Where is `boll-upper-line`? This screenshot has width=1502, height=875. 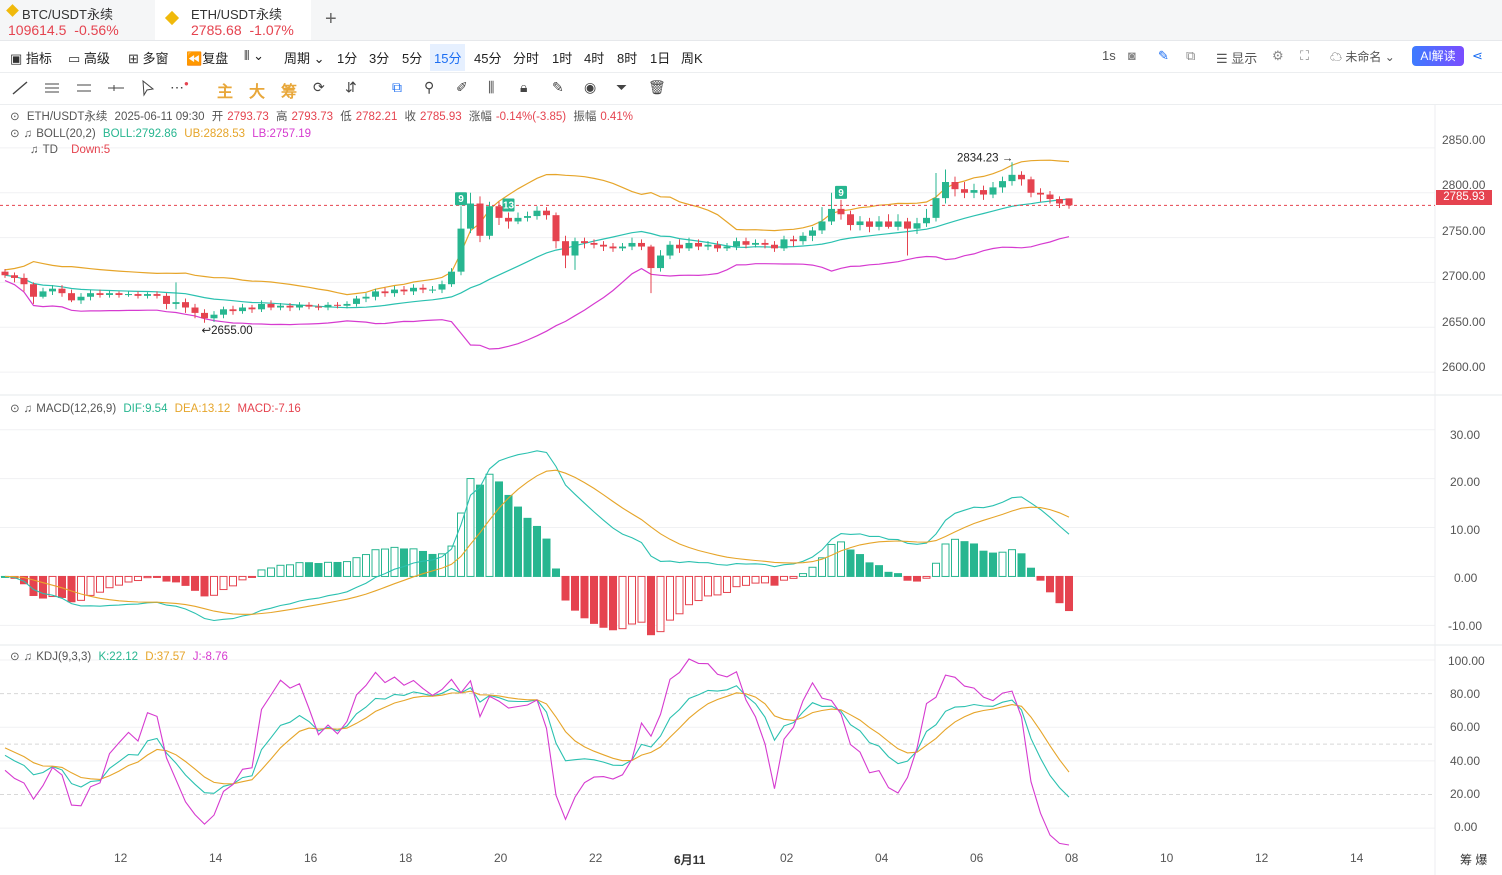
boll-upper-line is located at coordinates (537, 227).